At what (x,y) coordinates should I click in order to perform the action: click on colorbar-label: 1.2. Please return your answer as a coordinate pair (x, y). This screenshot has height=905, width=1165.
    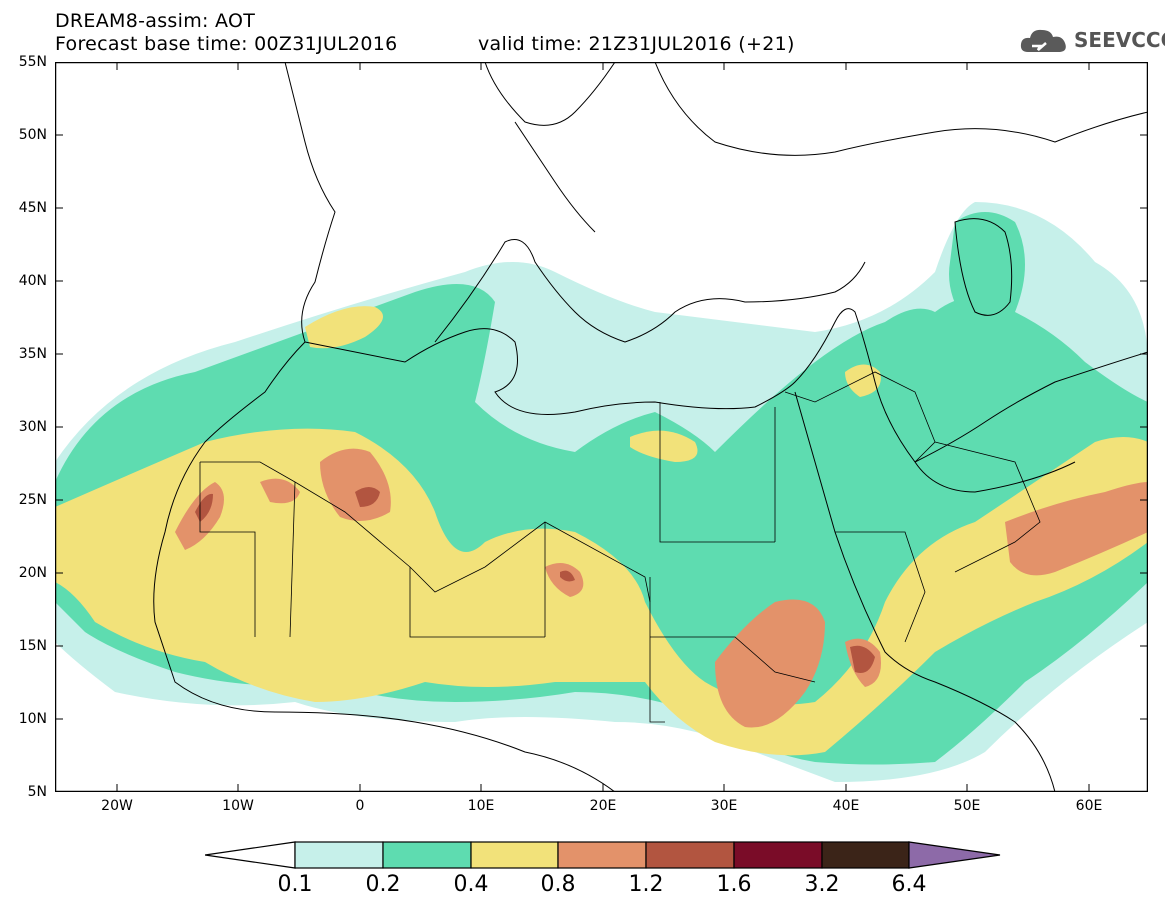
    Looking at the image, I should click on (646, 884).